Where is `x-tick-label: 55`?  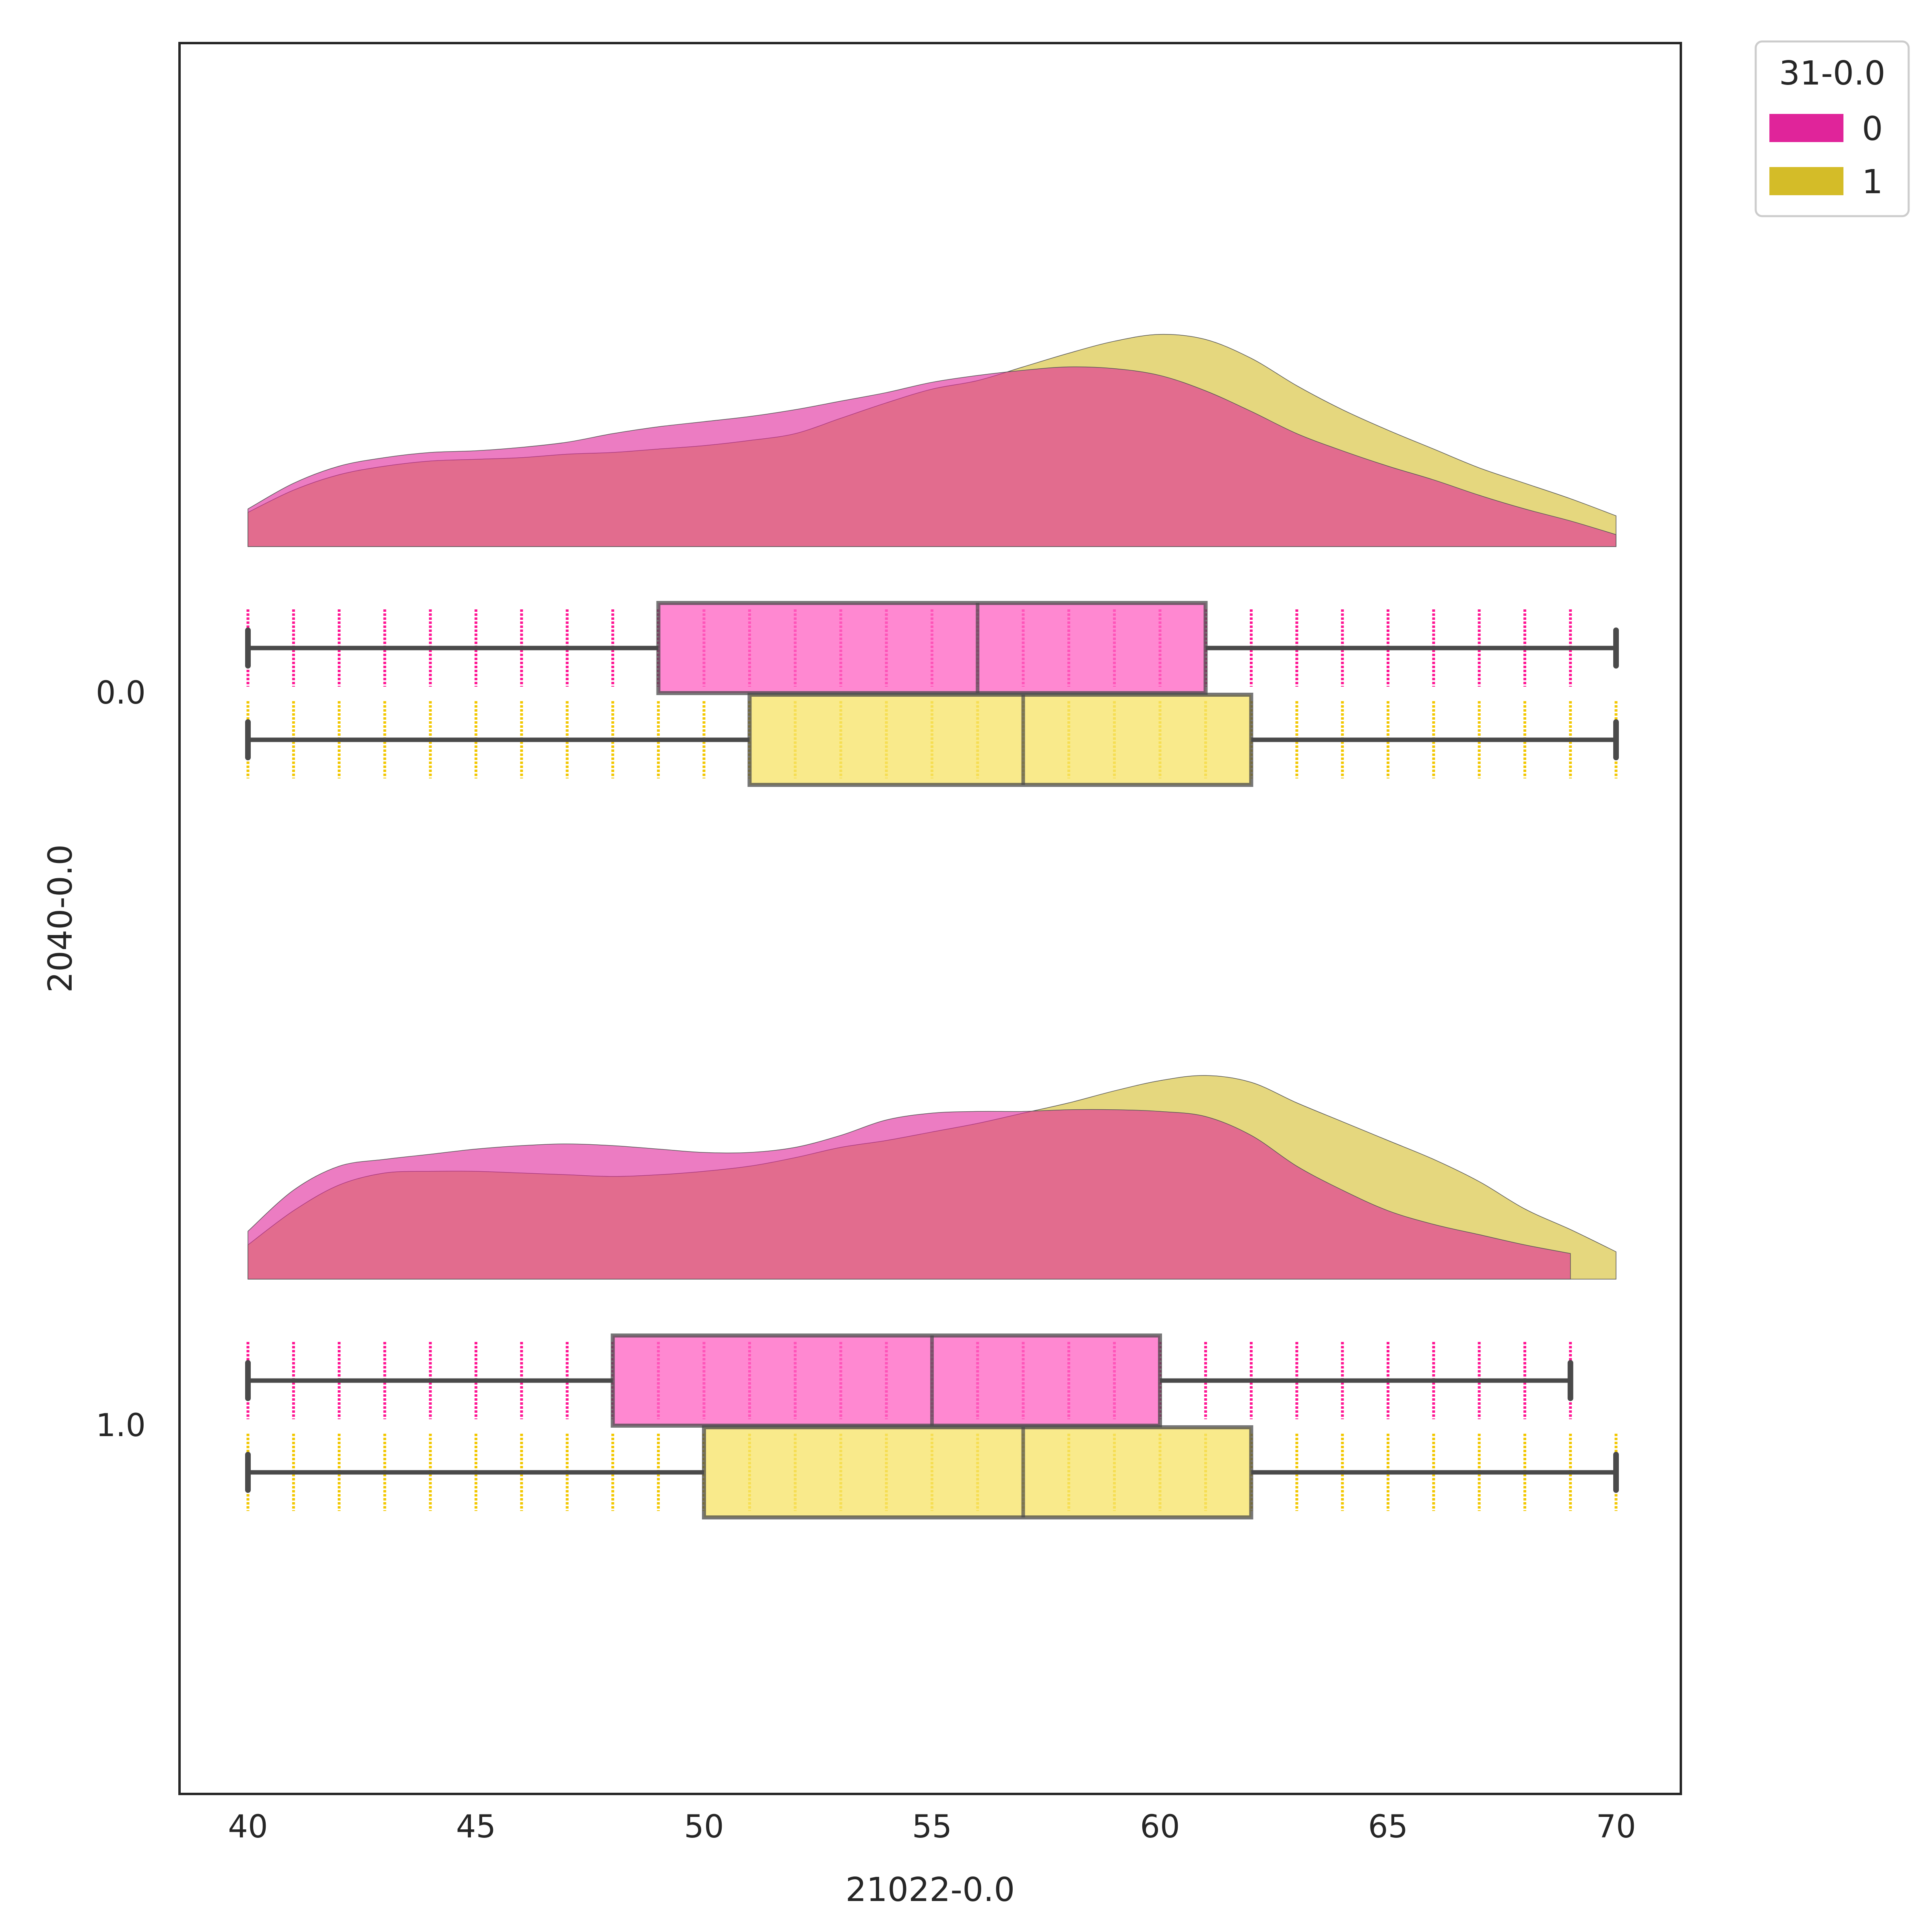 x-tick-label: 55 is located at coordinates (932, 1827).